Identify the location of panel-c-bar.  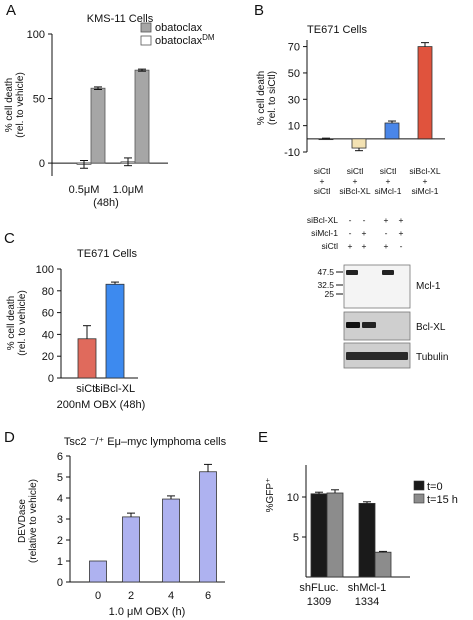
(115, 331).